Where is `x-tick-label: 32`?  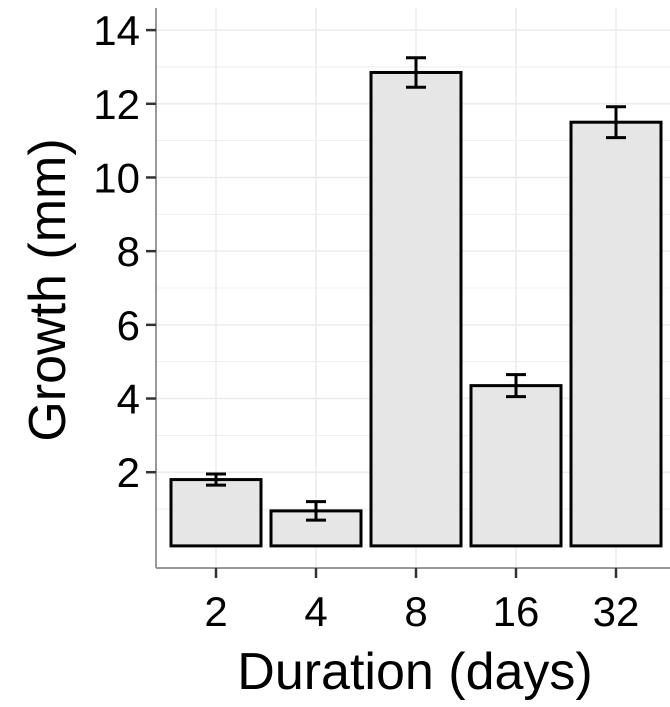
x-tick-label: 32 is located at coordinates (616, 611).